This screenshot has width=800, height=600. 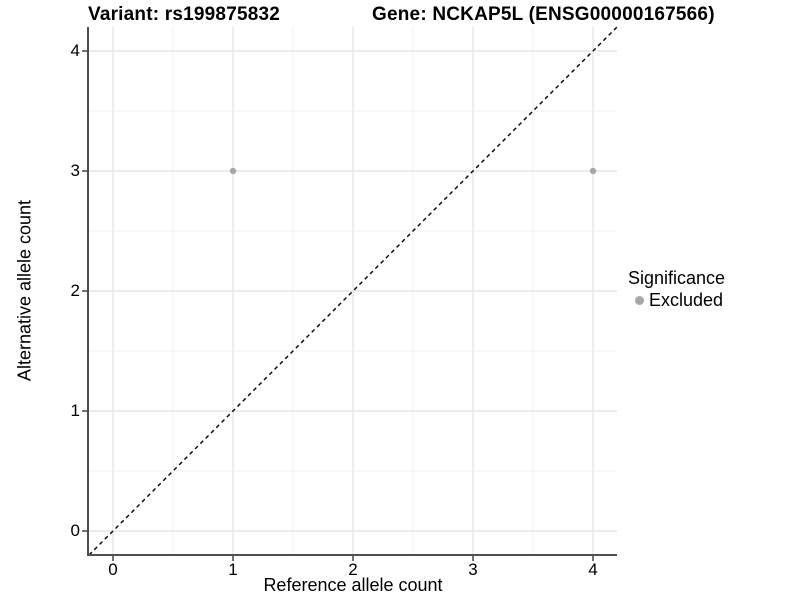 I want to click on legend-item-excluded: Excluded, so click(x=676, y=300).